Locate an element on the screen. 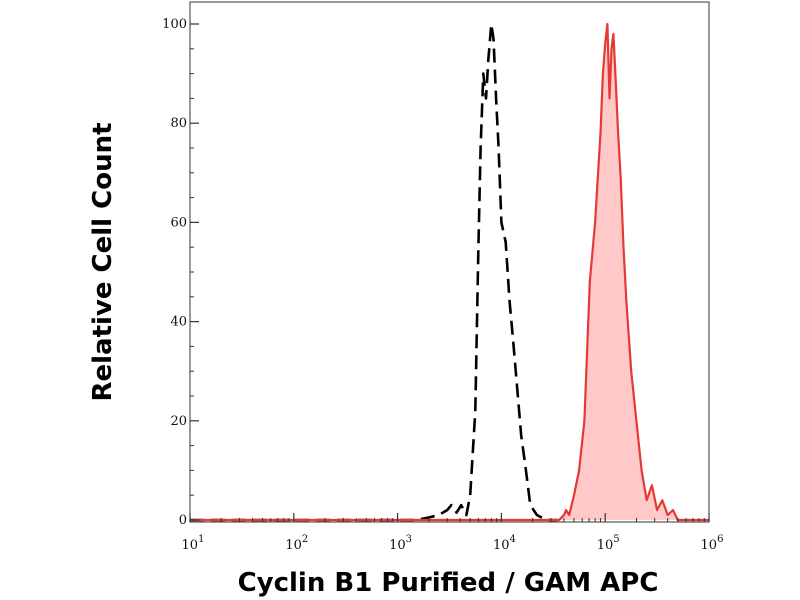 This screenshot has width=800, height=600. y-tick-label: 20 is located at coordinates (178, 421).